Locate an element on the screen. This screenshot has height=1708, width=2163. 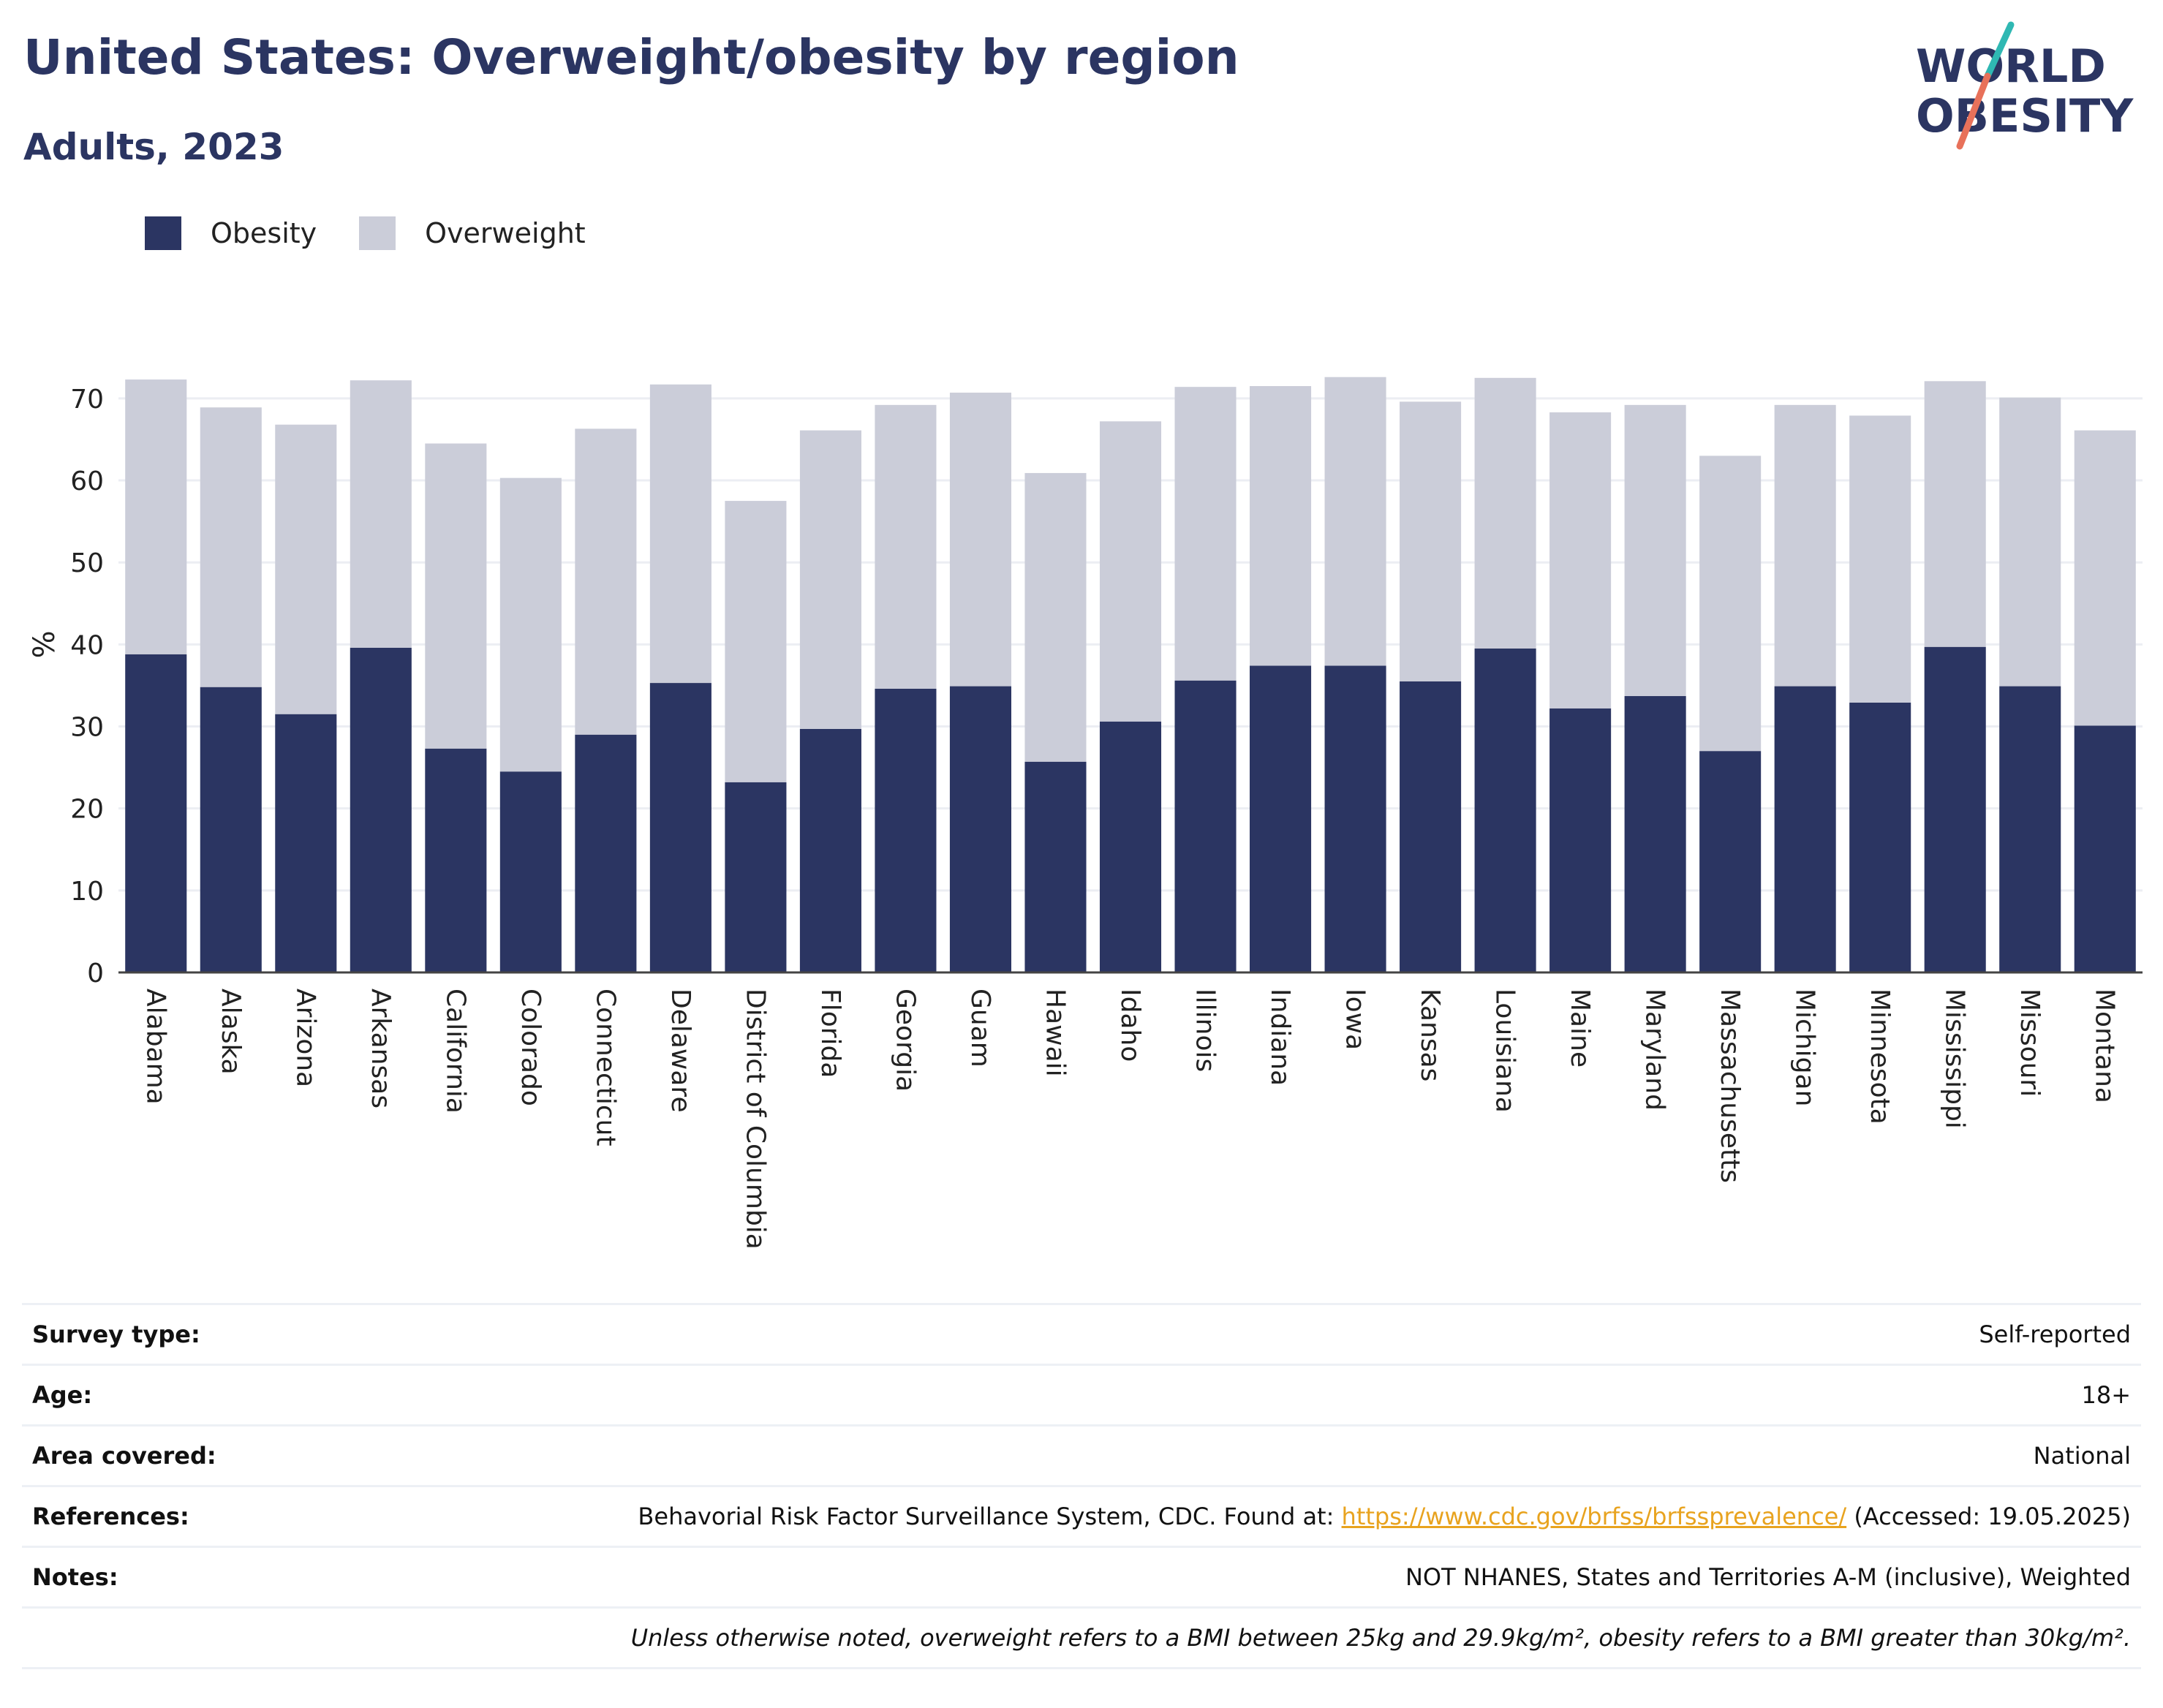
bar-obesity-minnesota is located at coordinates (1880, 837).